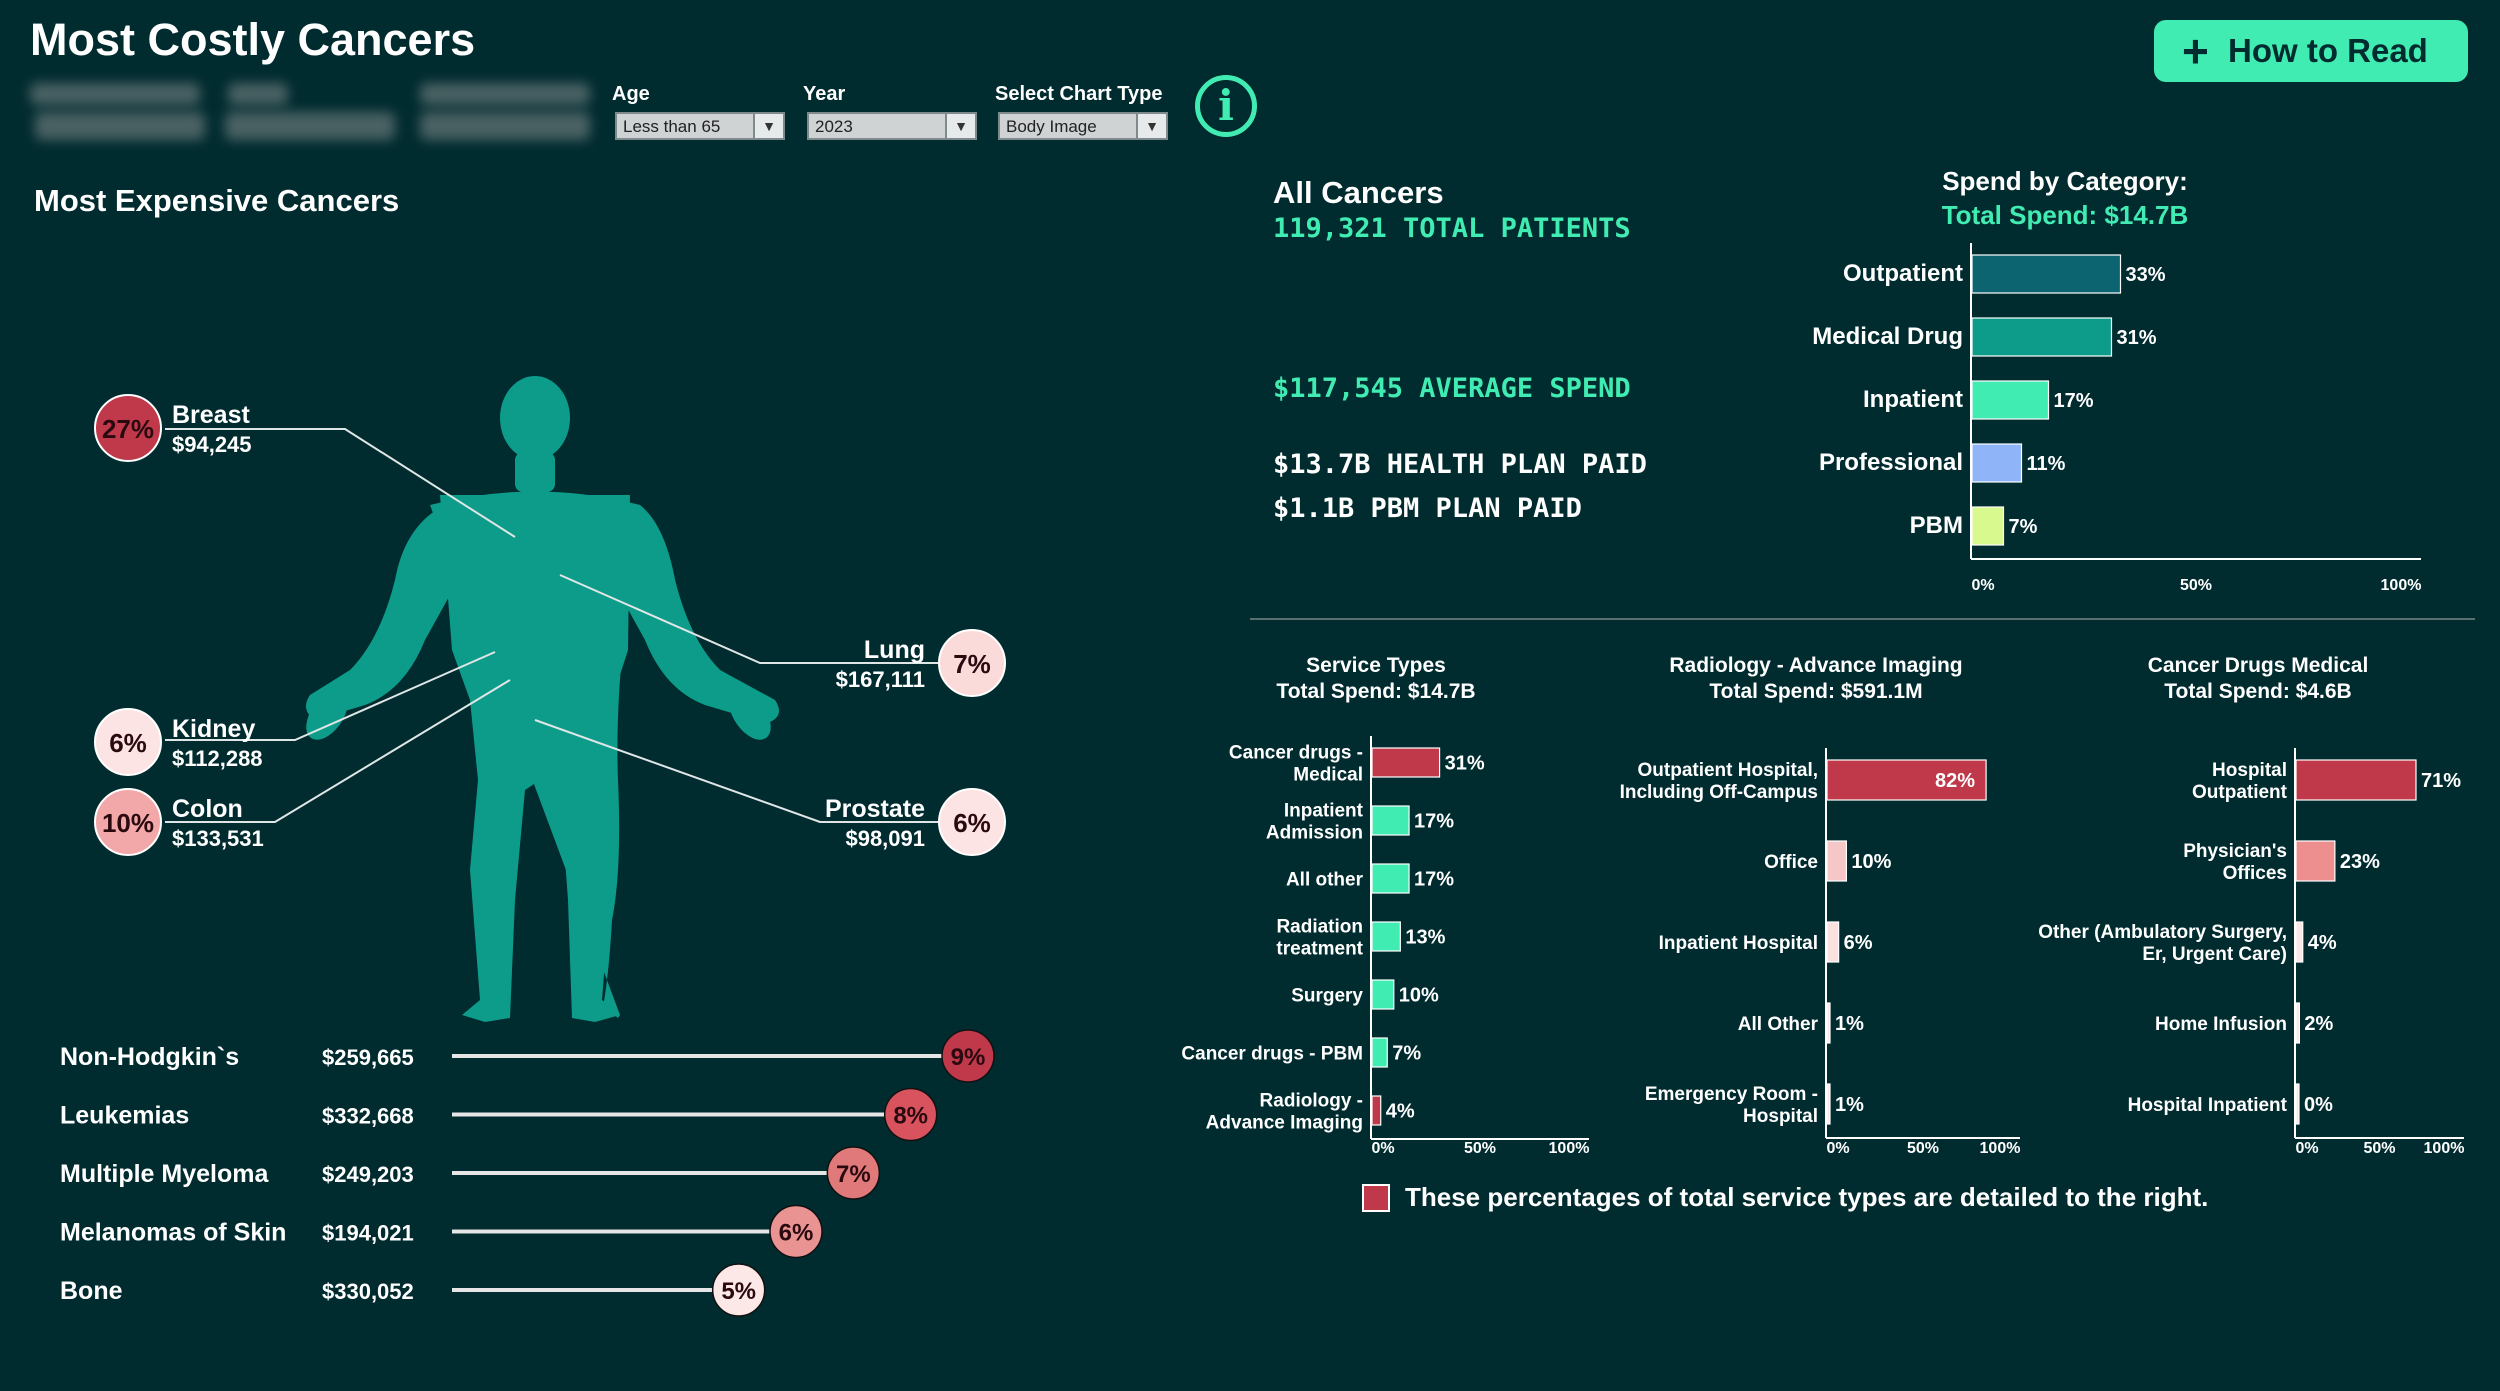  I want to click on category-line: Medical, so click(1328, 775).